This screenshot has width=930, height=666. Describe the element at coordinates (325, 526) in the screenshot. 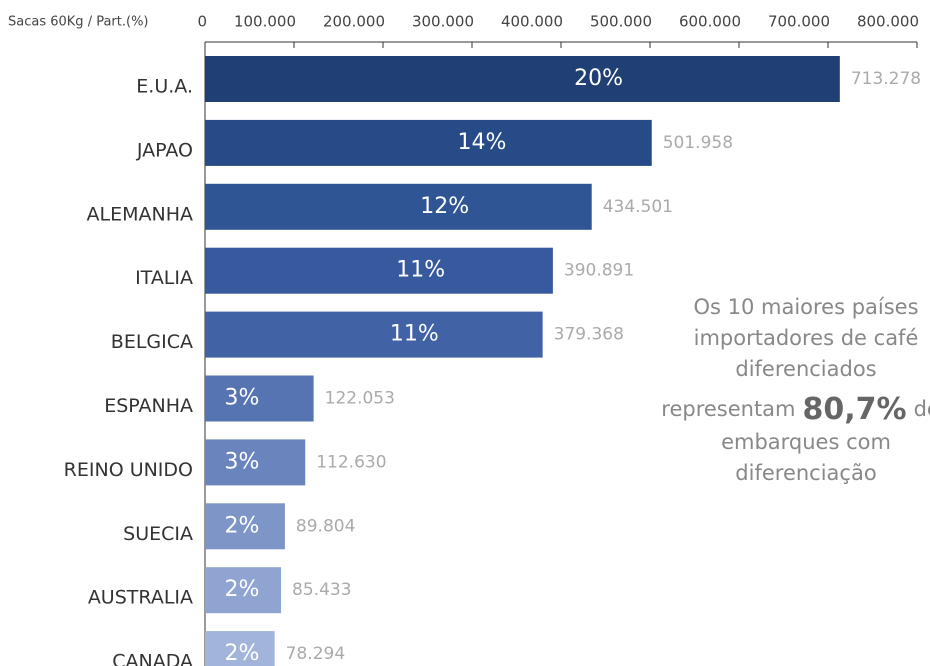

I see `value-label: 89.804` at that location.